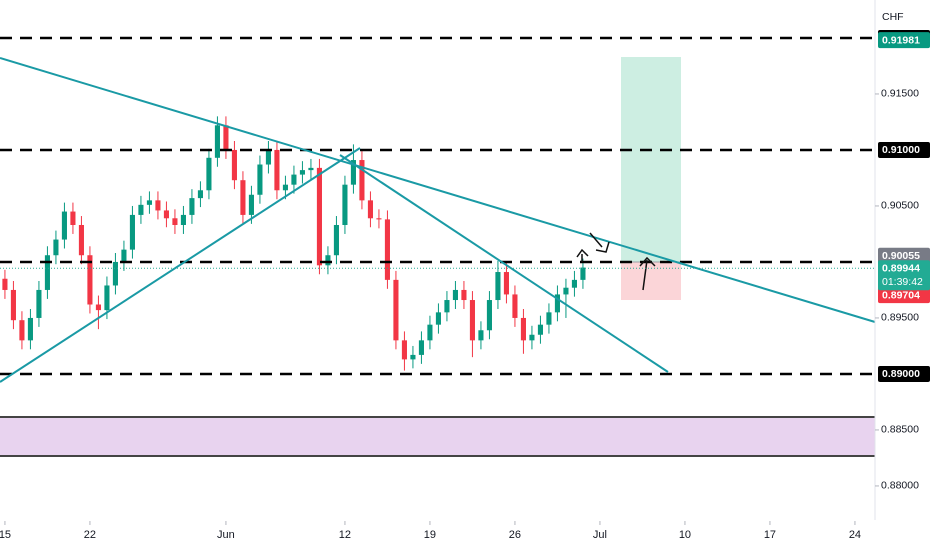  I want to click on x-tick-label: 15, so click(5, 535).